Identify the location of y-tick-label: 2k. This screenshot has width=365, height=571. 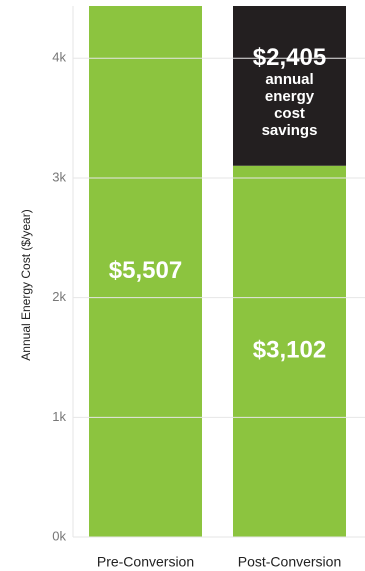
(59, 296).